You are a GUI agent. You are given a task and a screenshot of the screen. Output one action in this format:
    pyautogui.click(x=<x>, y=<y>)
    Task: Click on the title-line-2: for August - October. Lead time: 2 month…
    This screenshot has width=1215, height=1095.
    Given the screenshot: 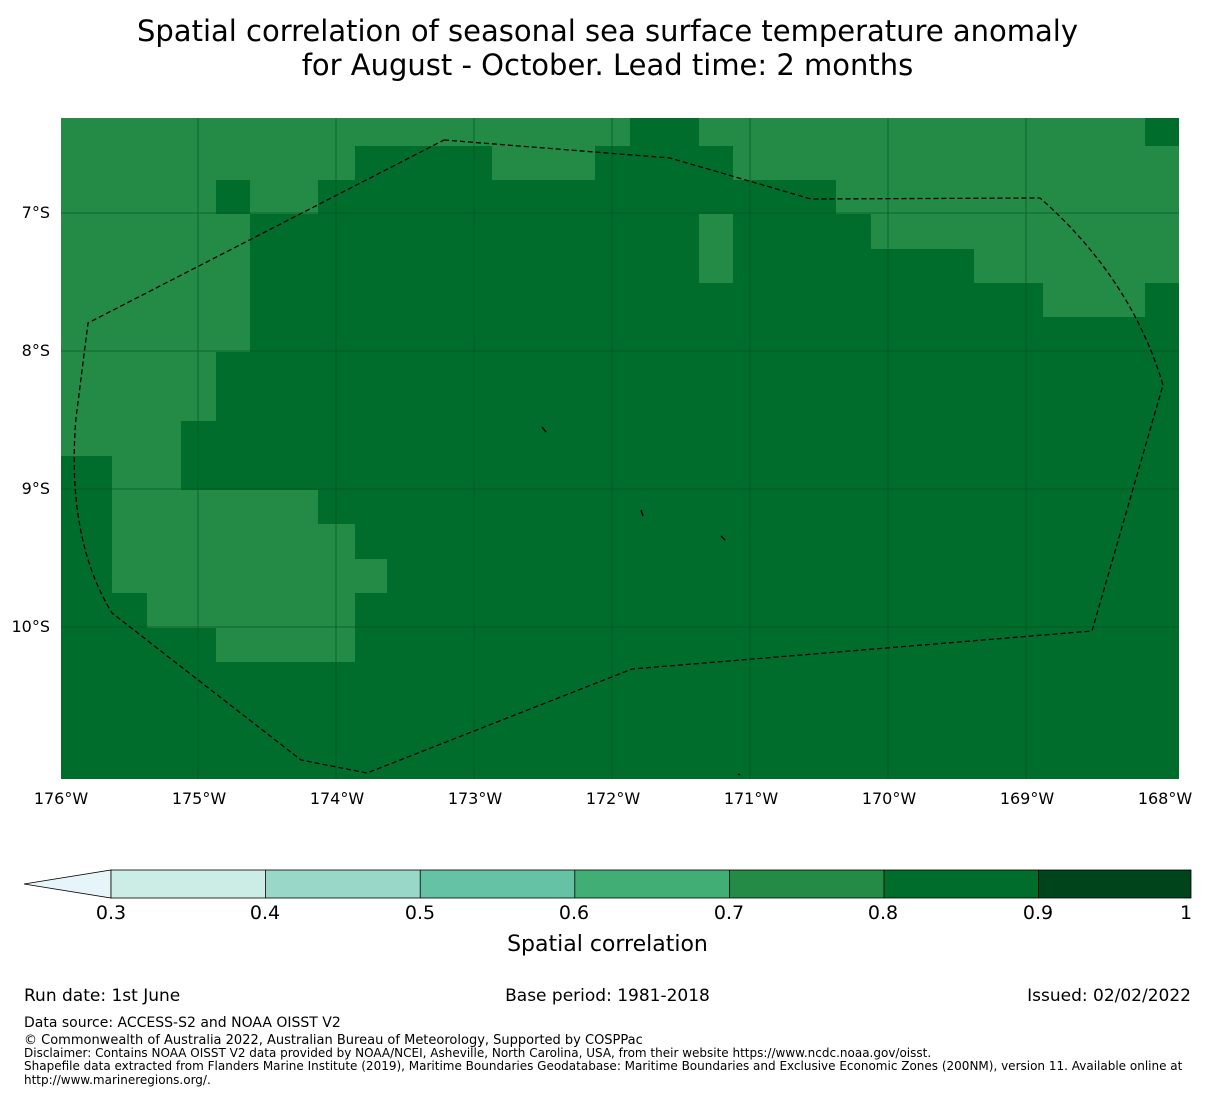 What is the action you would take?
    pyautogui.click(x=607, y=65)
    